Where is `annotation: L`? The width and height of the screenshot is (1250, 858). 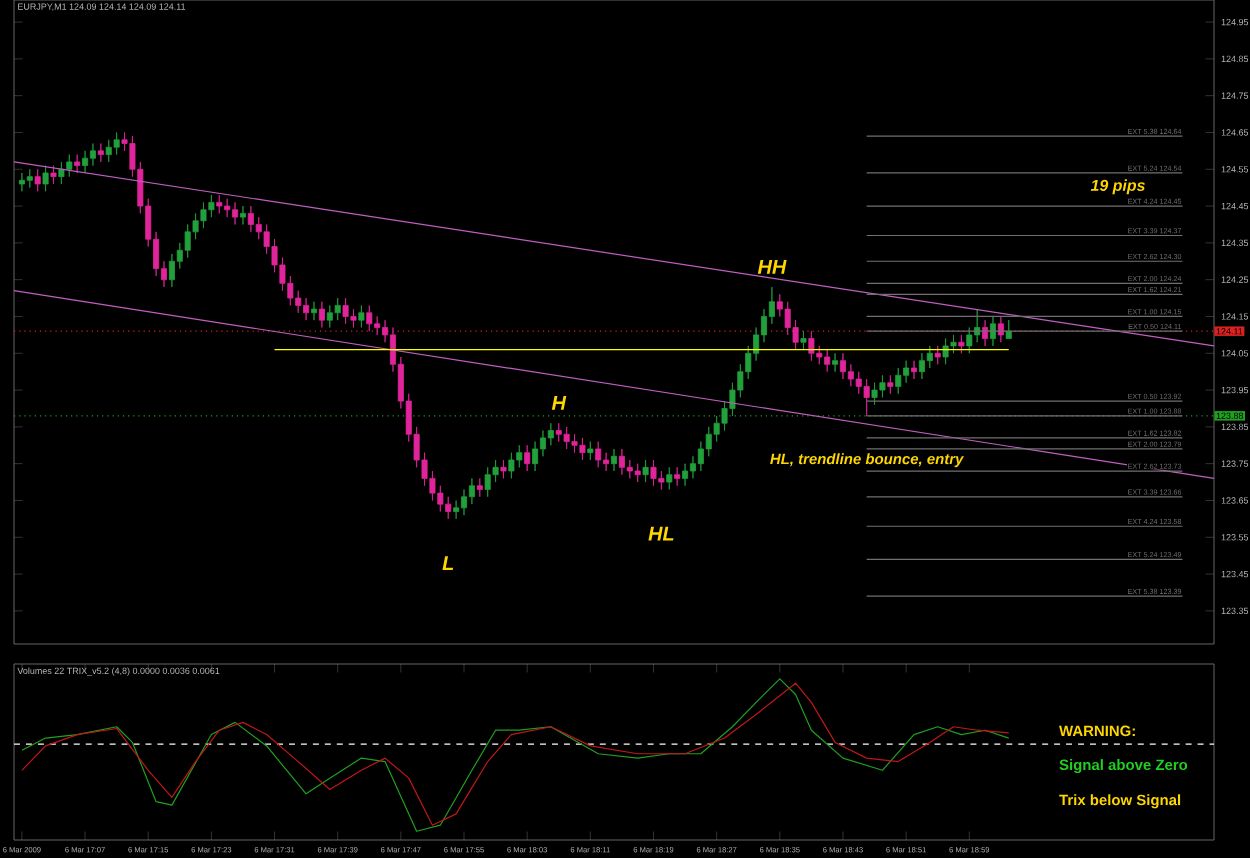 annotation: L is located at coordinates (448, 563).